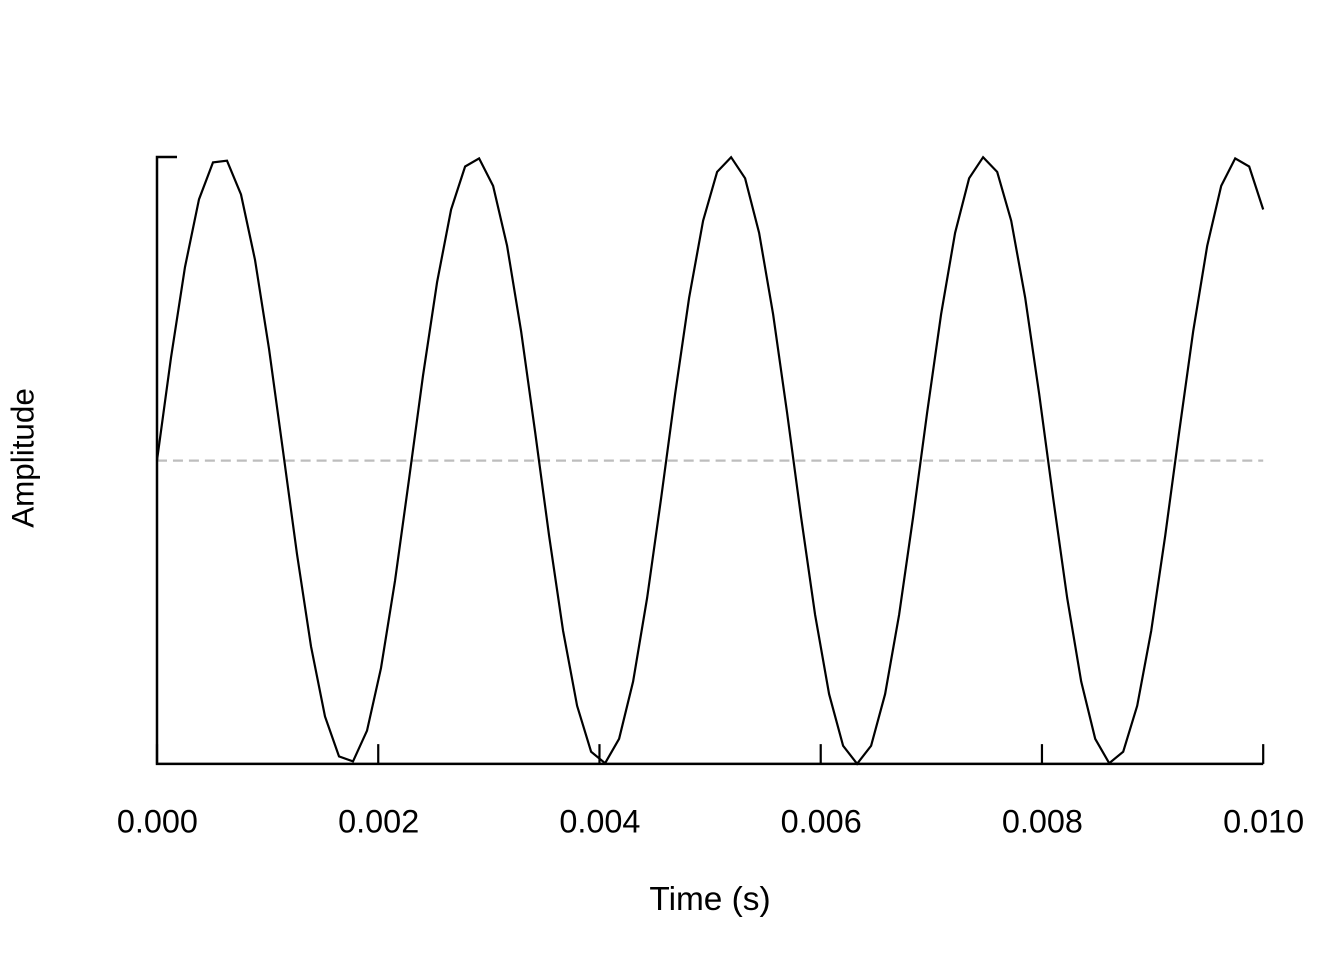  What do you see at coordinates (599, 822) in the screenshot?
I see `svg-text: 0.004` at bounding box center [599, 822].